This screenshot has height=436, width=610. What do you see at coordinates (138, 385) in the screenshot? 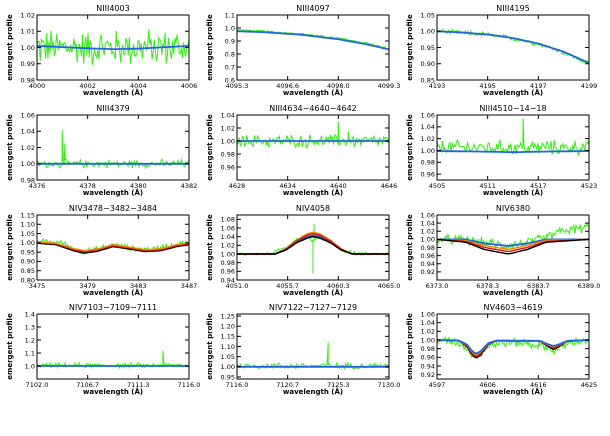
I see `x-tick-label: 7111.3` at bounding box center [138, 385].